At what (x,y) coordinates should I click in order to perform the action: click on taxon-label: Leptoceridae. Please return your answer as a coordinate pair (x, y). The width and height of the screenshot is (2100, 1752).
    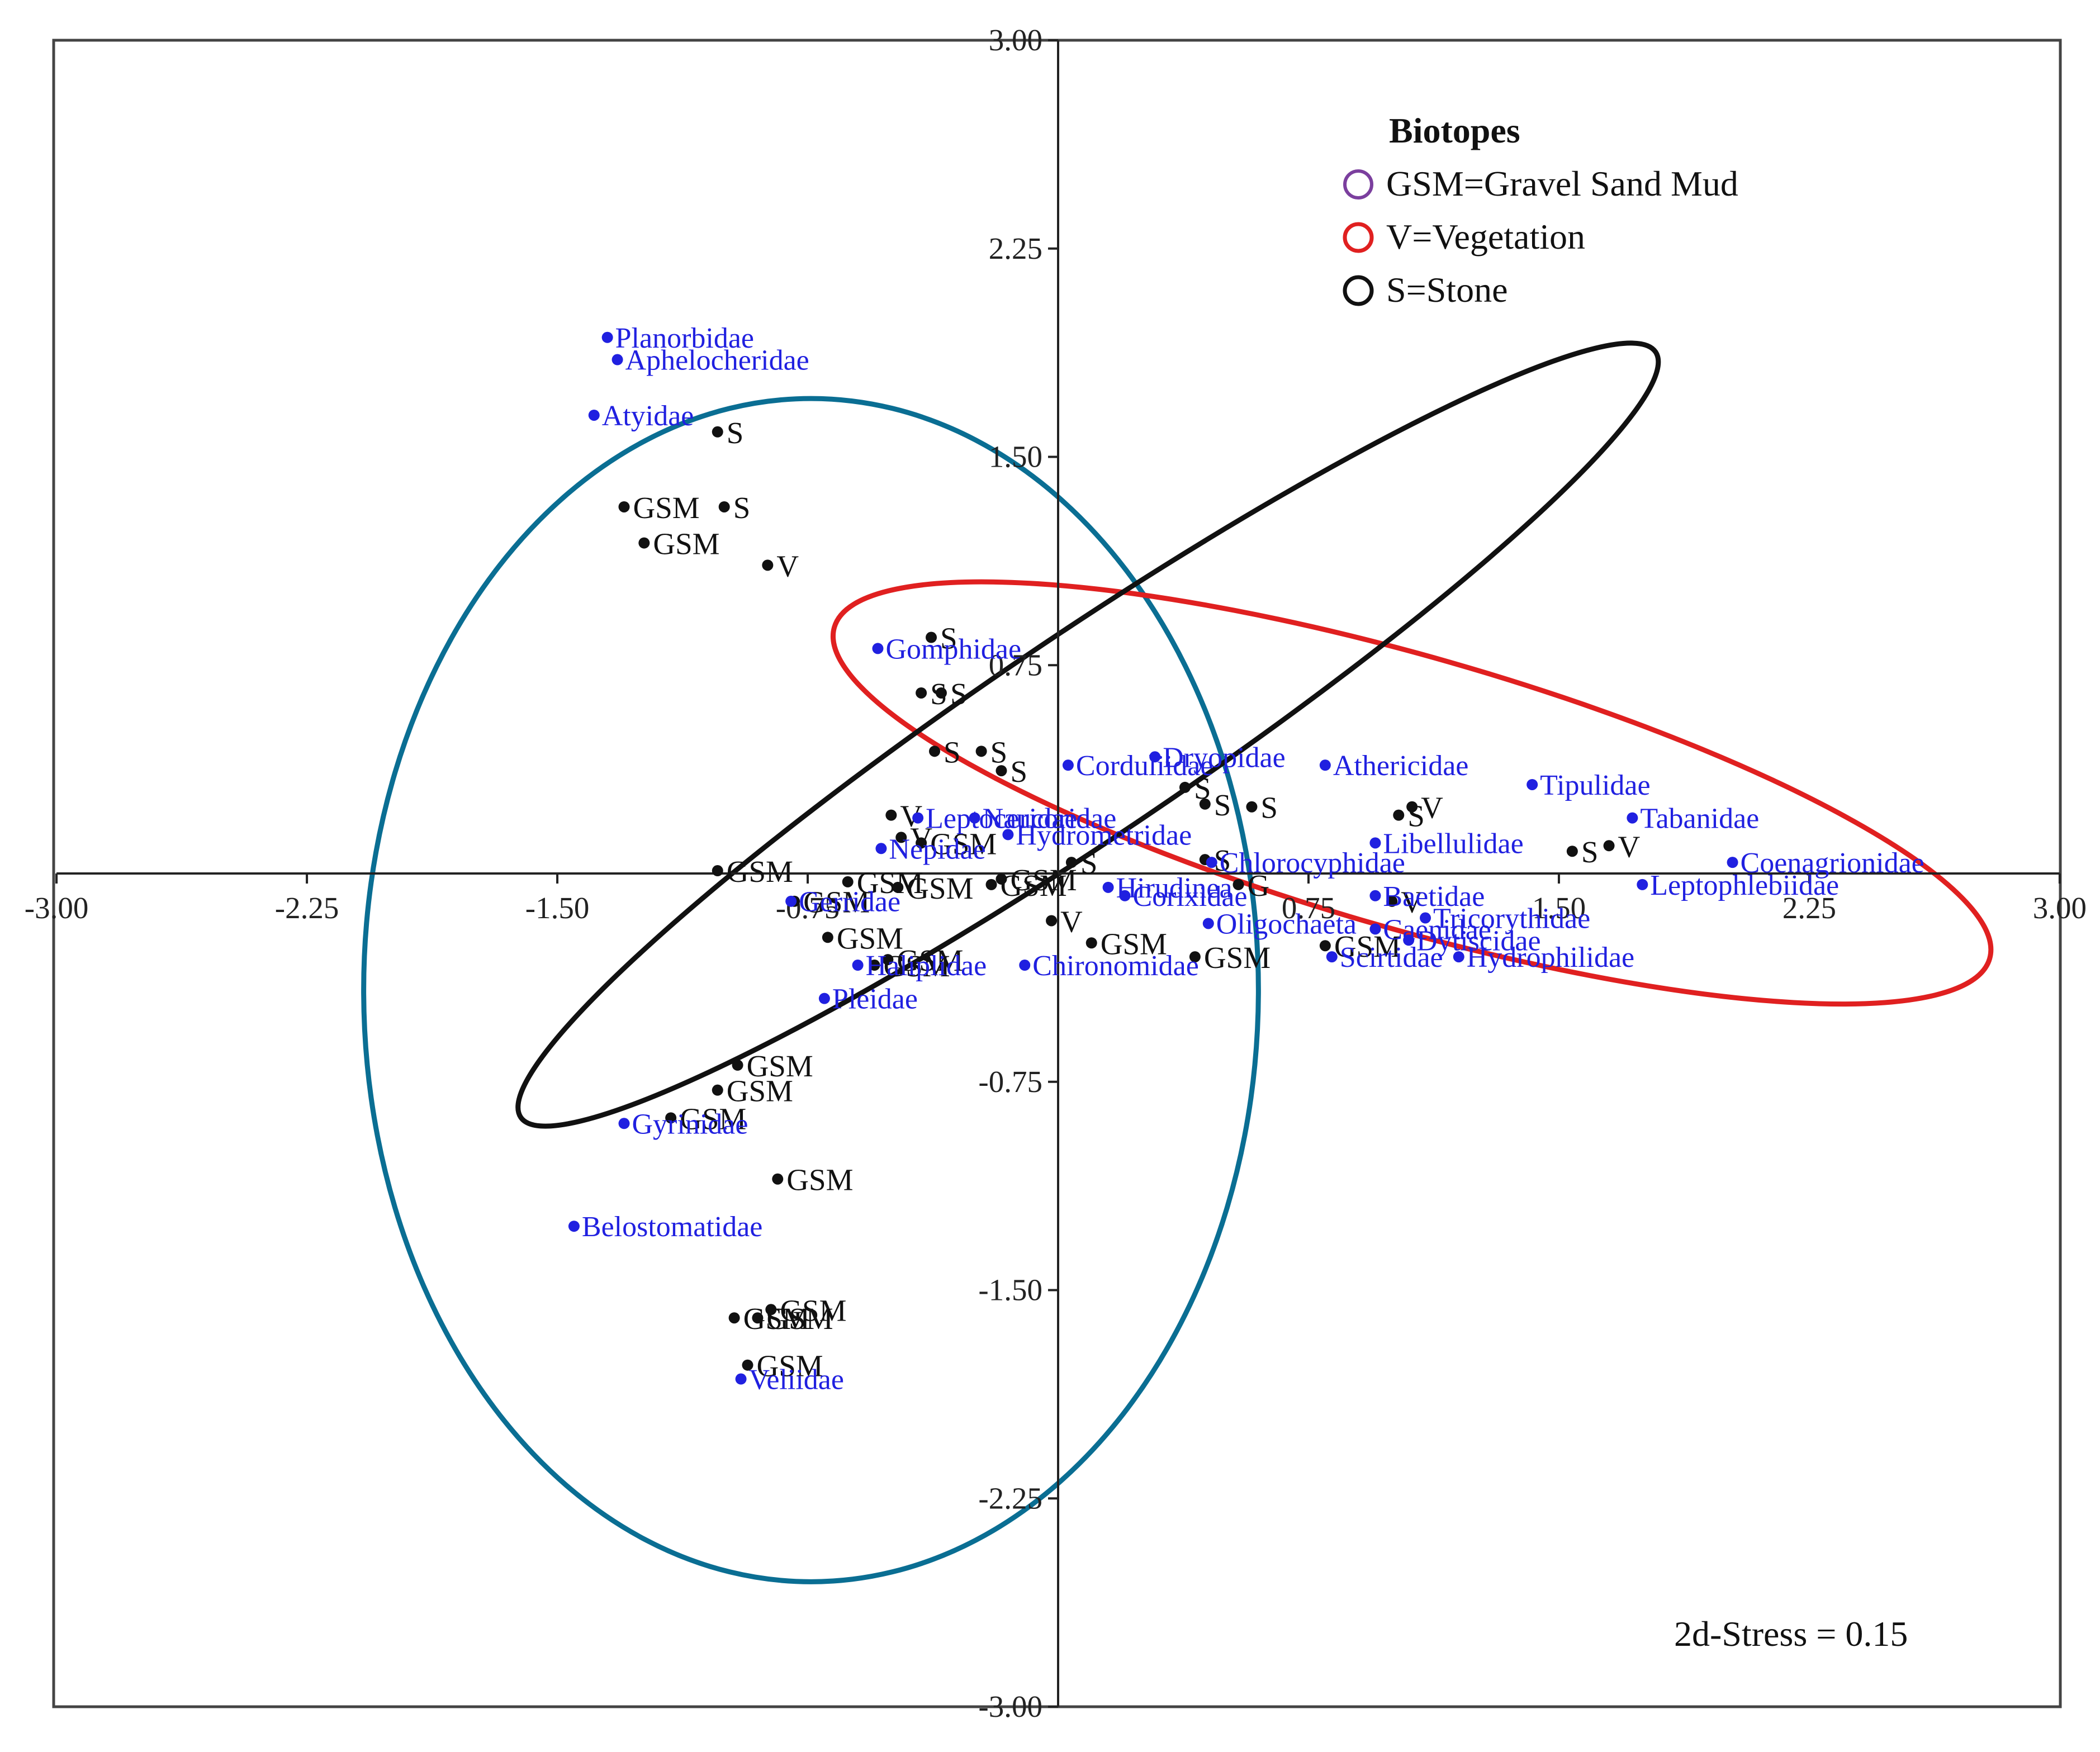
    Looking at the image, I should click on (1002, 819).